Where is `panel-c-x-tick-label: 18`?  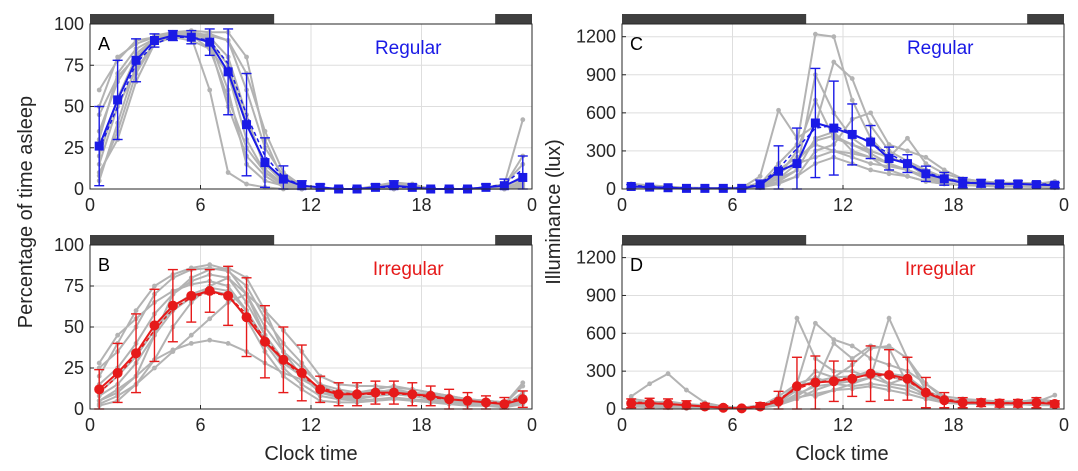 panel-c-x-tick-label: 18 is located at coordinates (953, 205).